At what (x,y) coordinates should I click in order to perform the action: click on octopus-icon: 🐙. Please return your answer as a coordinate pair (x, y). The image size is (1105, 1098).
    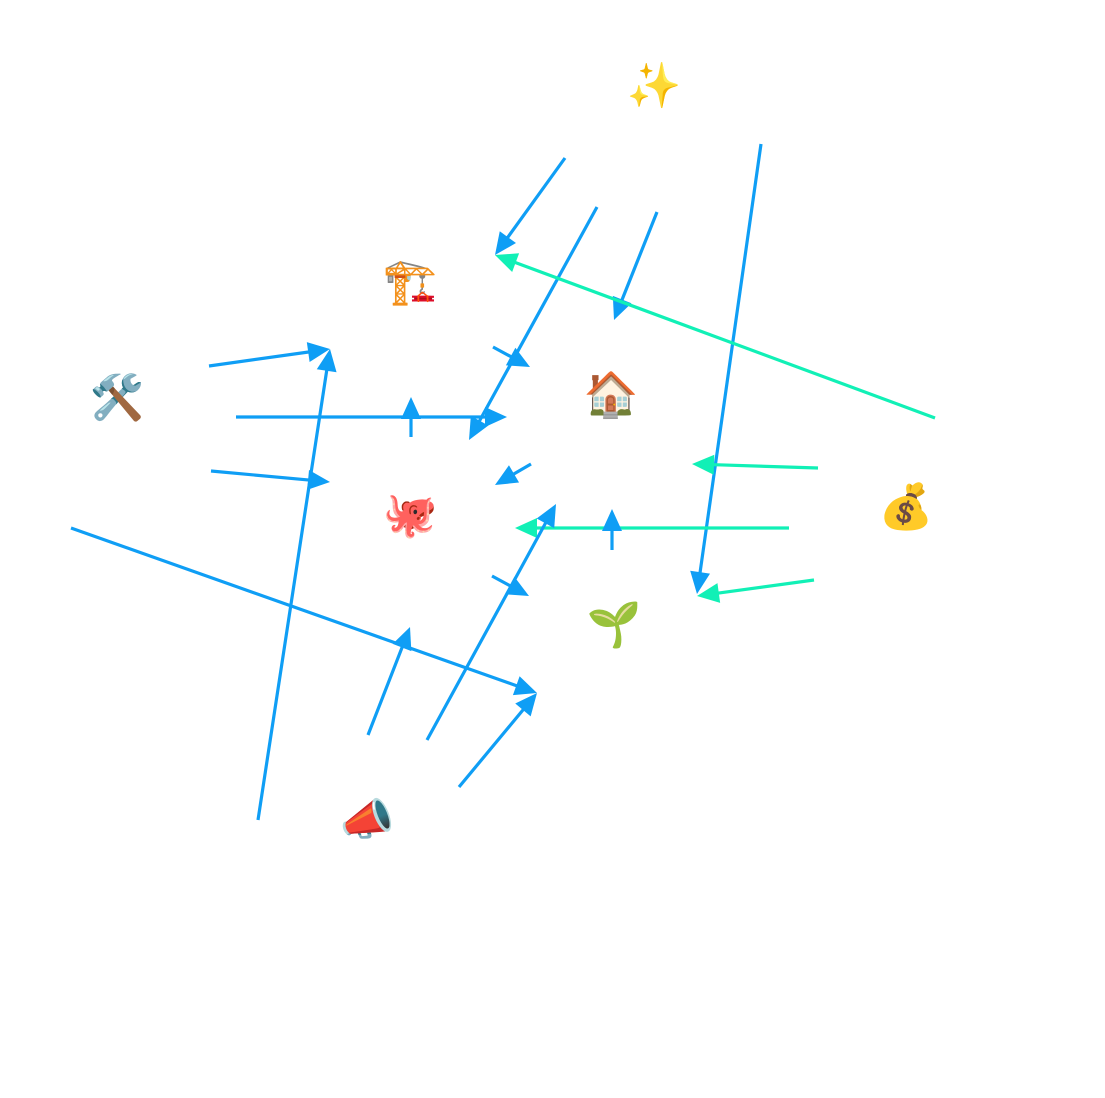
    Looking at the image, I should click on (410, 515).